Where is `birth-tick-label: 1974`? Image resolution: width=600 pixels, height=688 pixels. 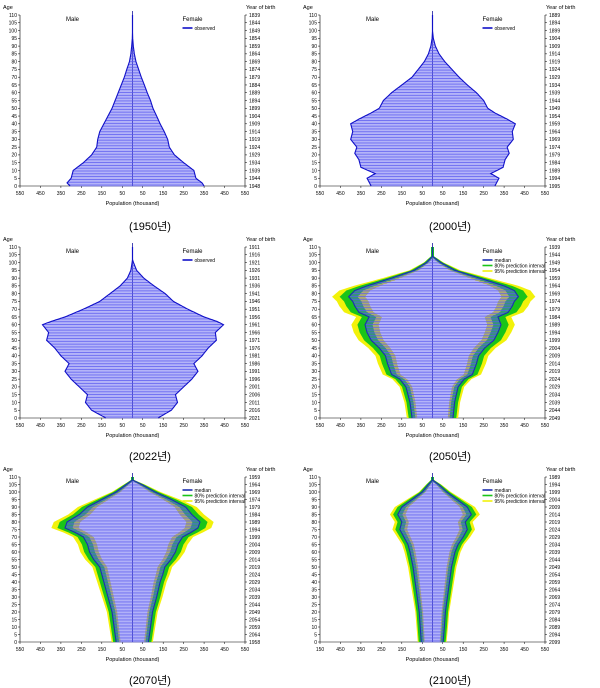
birth-tick-label: 1974 is located at coordinates (254, 500).